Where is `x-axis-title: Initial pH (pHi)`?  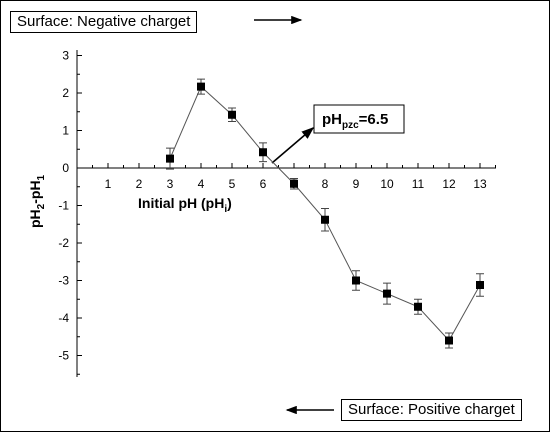
x-axis-title: Initial pH (pHi) is located at coordinates (185, 205).